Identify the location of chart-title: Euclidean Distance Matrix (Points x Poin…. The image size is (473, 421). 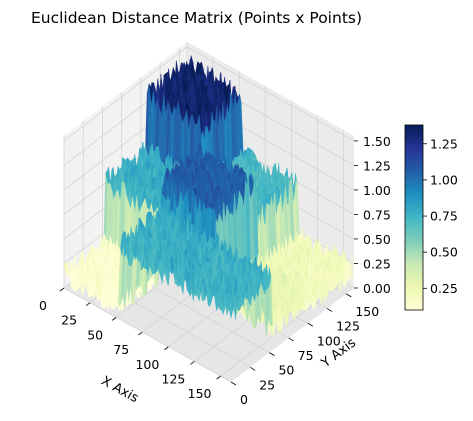
(196, 18).